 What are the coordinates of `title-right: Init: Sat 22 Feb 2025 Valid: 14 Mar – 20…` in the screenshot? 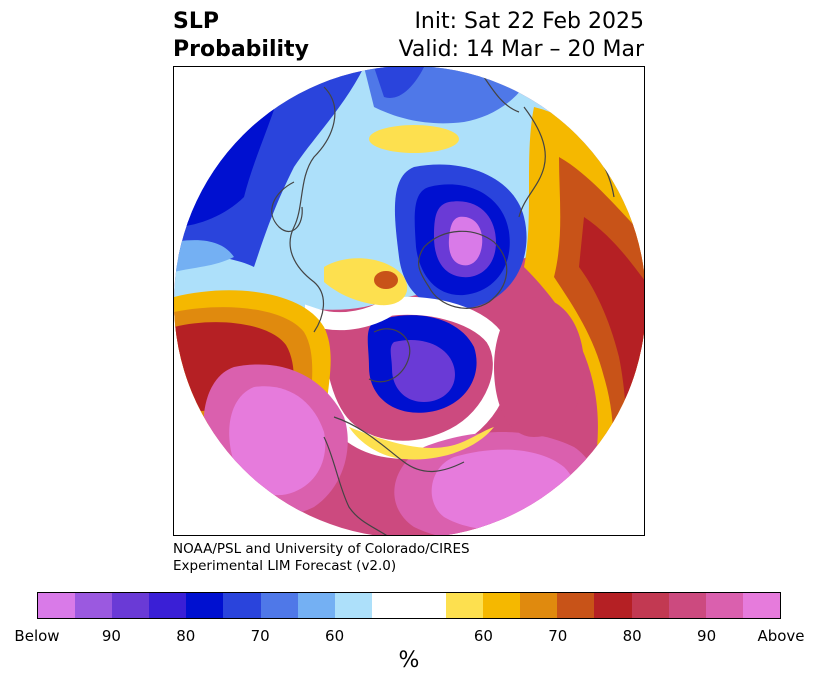 It's located at (521, 36).